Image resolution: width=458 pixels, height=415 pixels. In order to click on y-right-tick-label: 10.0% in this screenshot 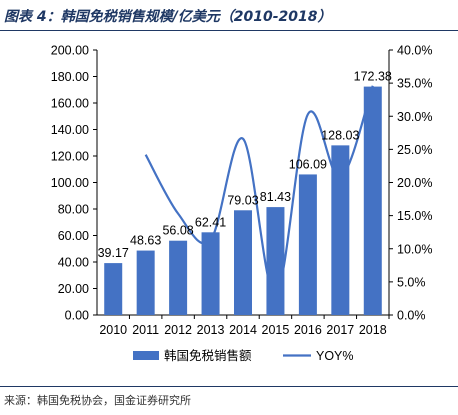, I will do `click(414, 249)`.